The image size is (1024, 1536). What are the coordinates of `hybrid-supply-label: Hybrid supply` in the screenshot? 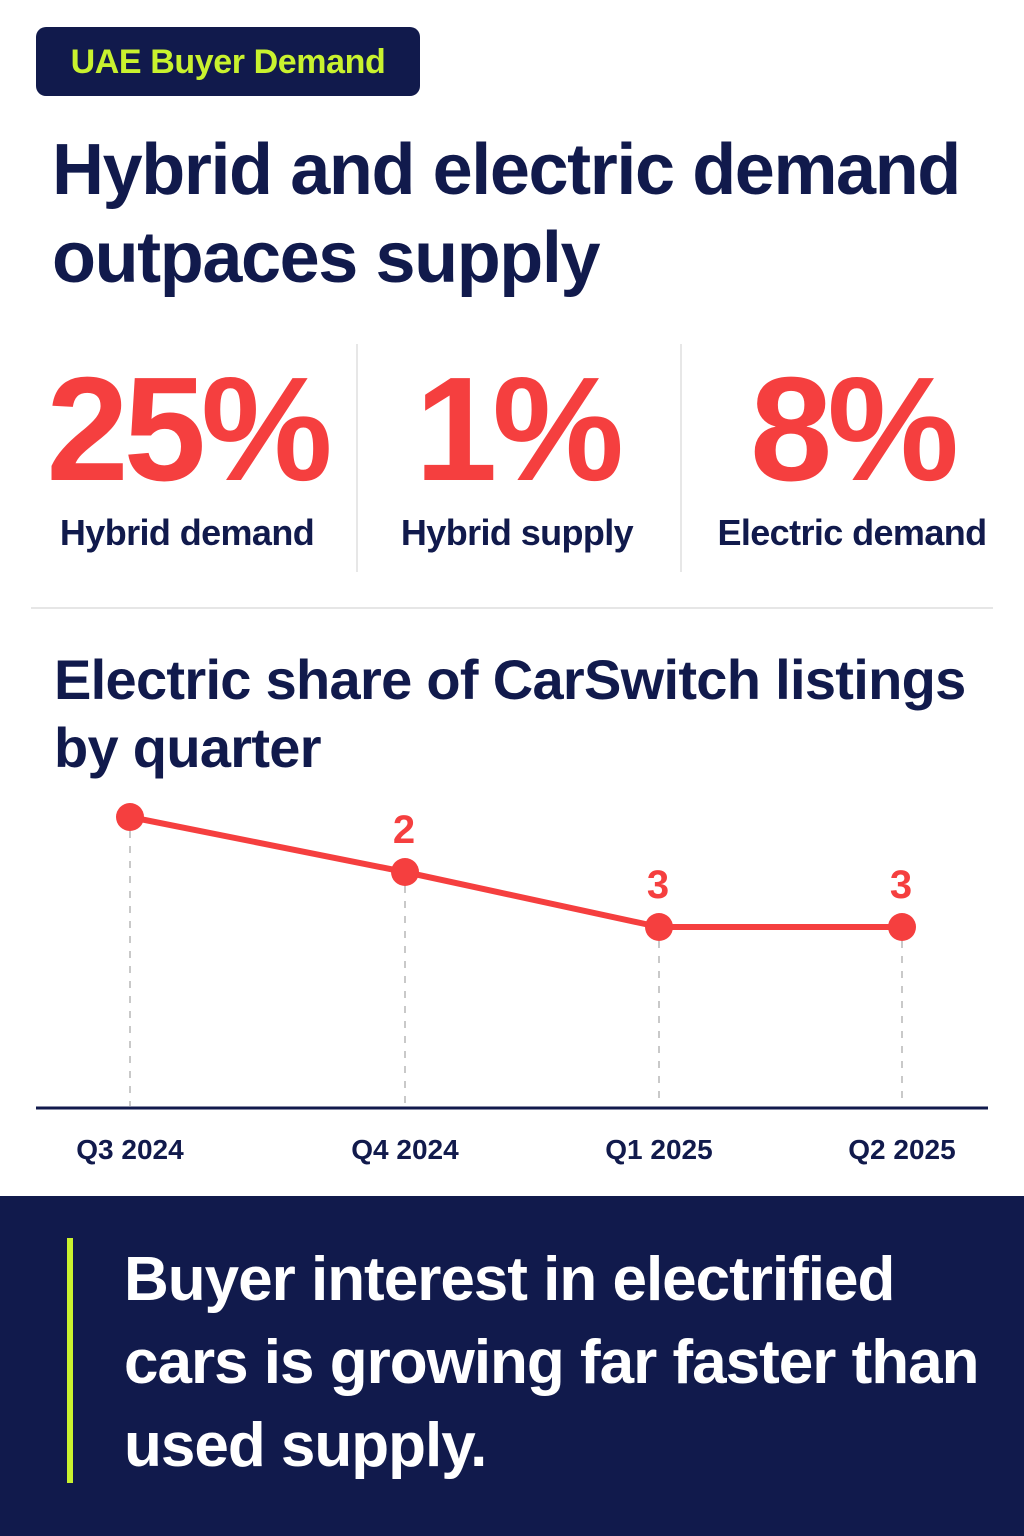 It's located at (517, 532).